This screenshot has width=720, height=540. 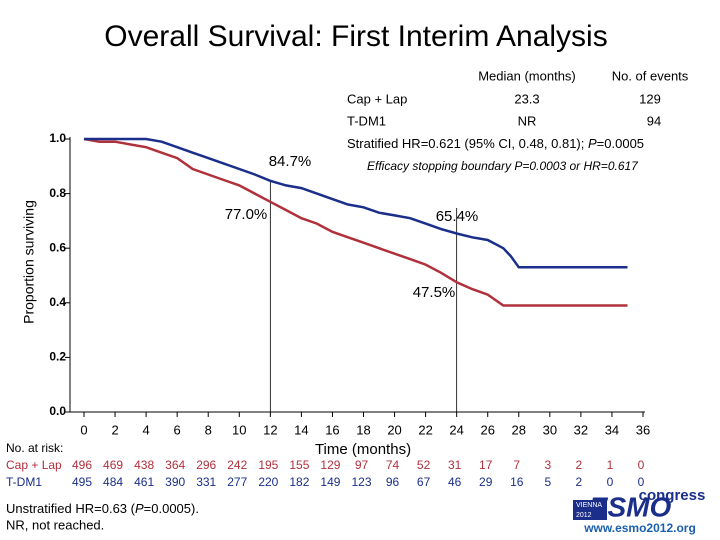 What do you see at coordinates (145, 429) in the screenshot?
I see `x-tick-label: 4` at bounding box center [145, 429].